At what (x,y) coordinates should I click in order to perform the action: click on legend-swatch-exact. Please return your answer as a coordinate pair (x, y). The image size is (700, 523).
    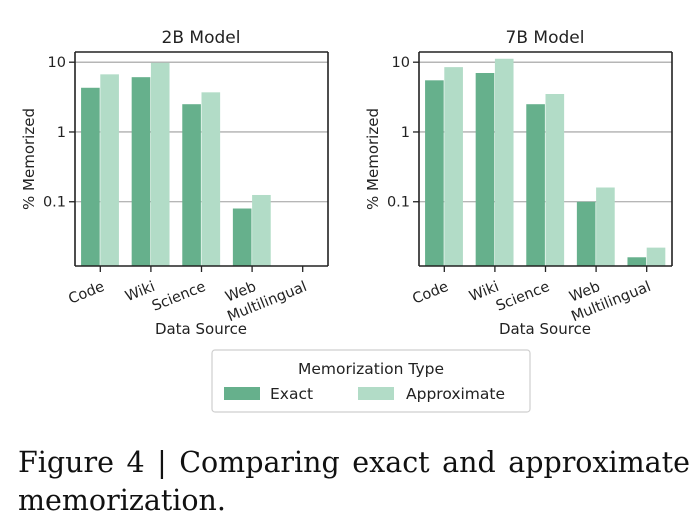
    Looking at the image, I should click on (242, 393).